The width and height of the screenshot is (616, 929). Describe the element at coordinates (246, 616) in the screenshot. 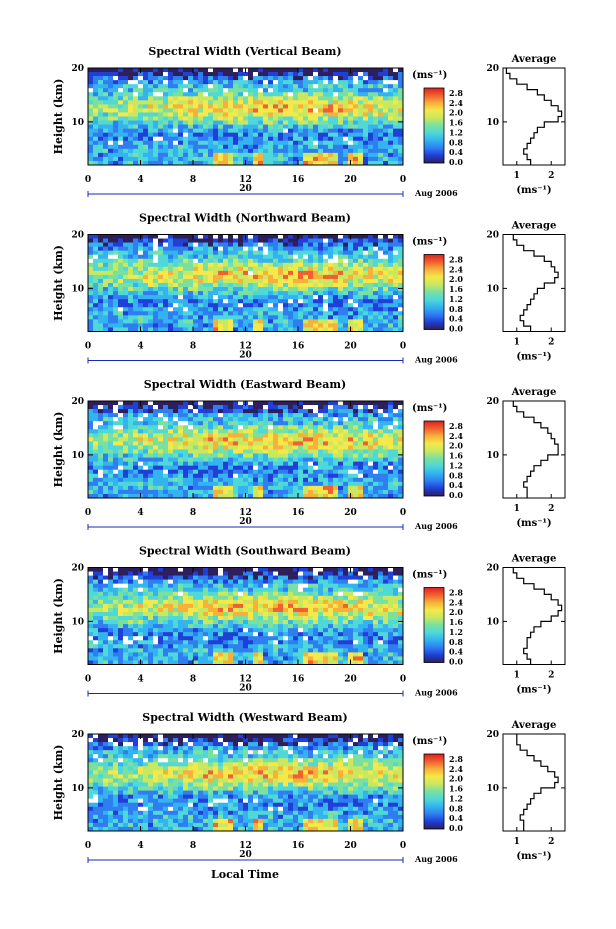

I see `heatmap` at that location.